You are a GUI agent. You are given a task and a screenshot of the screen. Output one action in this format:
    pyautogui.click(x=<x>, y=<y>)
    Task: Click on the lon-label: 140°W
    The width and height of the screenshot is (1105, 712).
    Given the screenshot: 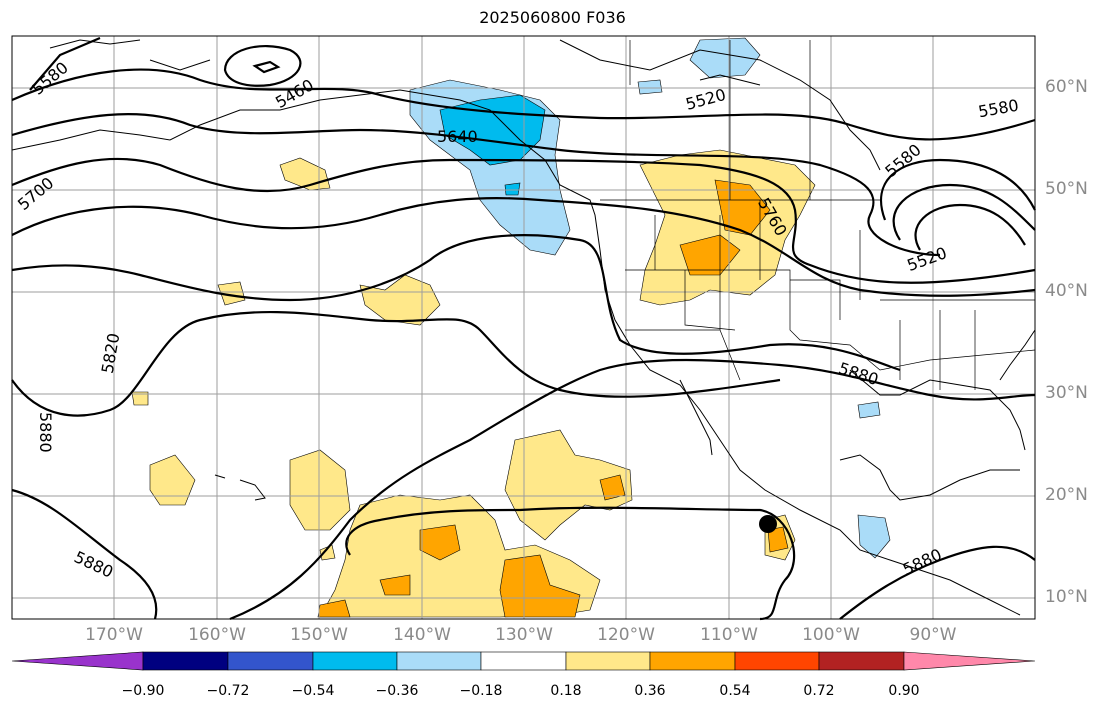 What is the action you would take?
    pyautogui.click(x=422, y=635)
    